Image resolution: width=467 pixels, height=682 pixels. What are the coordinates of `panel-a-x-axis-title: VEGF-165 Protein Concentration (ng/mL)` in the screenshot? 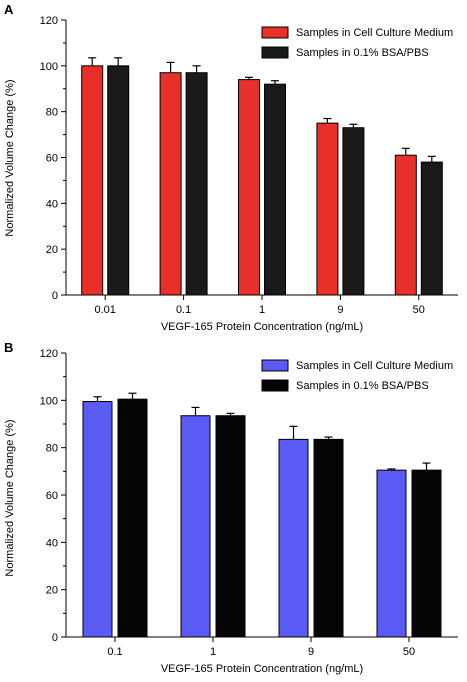 It's located at (262, 327).